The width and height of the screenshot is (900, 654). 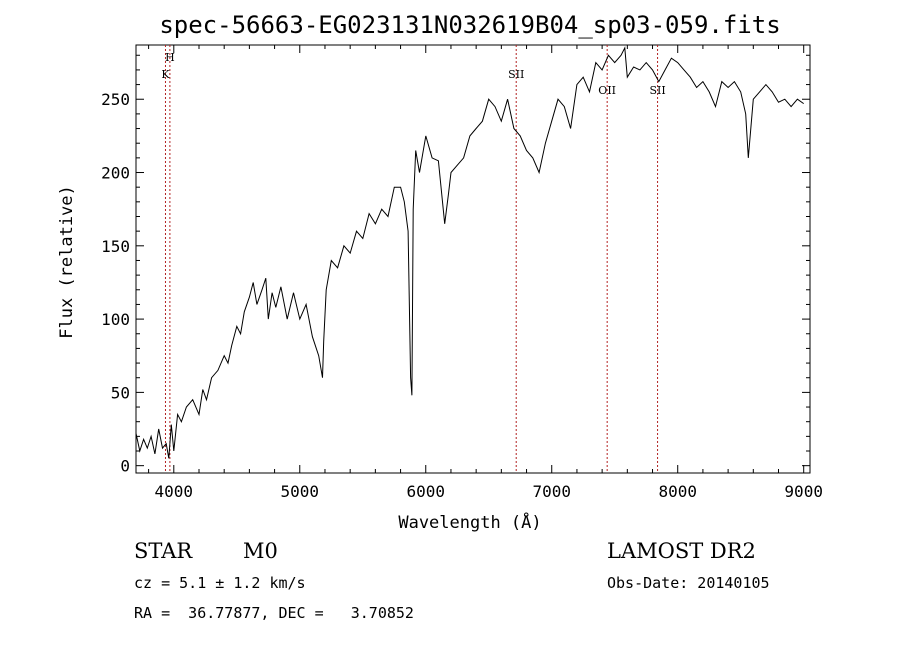 I want to click on object-class: STAR, so click(x=163, y=551).